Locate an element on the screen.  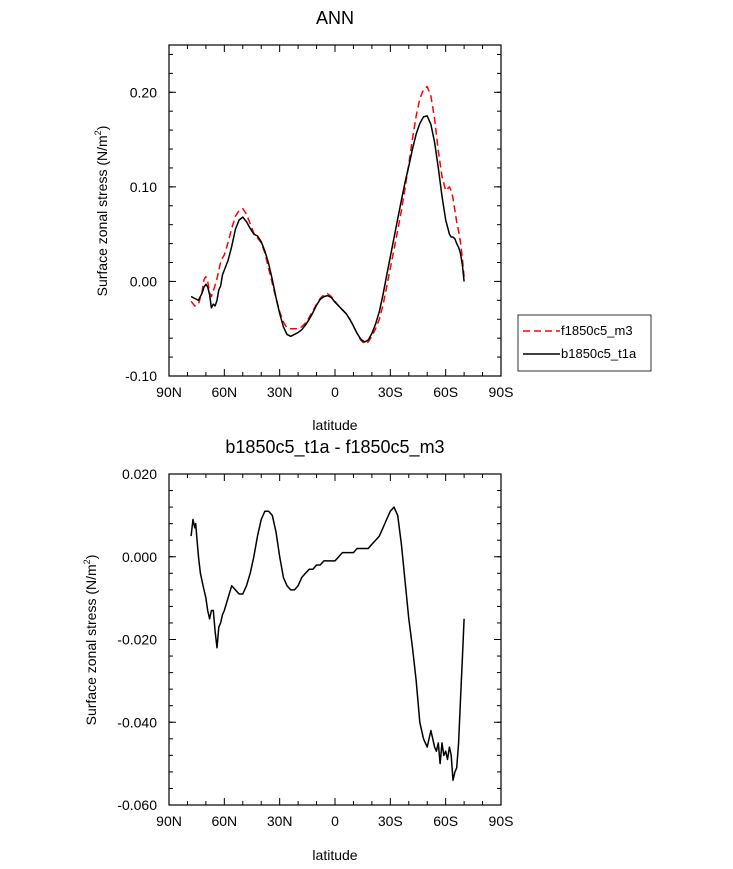
y-tick-label-3: -0.040 is located at coordinates (137, 722).